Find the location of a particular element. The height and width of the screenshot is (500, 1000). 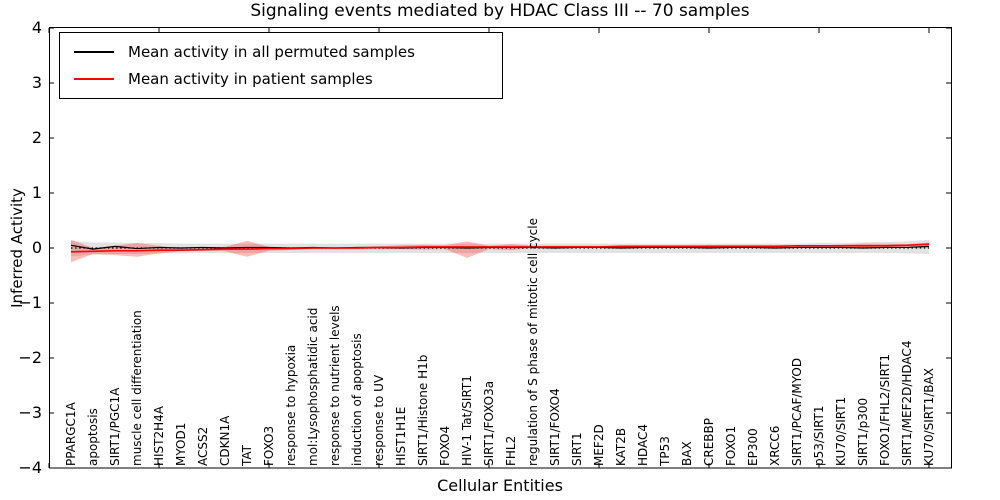

x-category-label: apoptosis is located at coordinates (93, 437).